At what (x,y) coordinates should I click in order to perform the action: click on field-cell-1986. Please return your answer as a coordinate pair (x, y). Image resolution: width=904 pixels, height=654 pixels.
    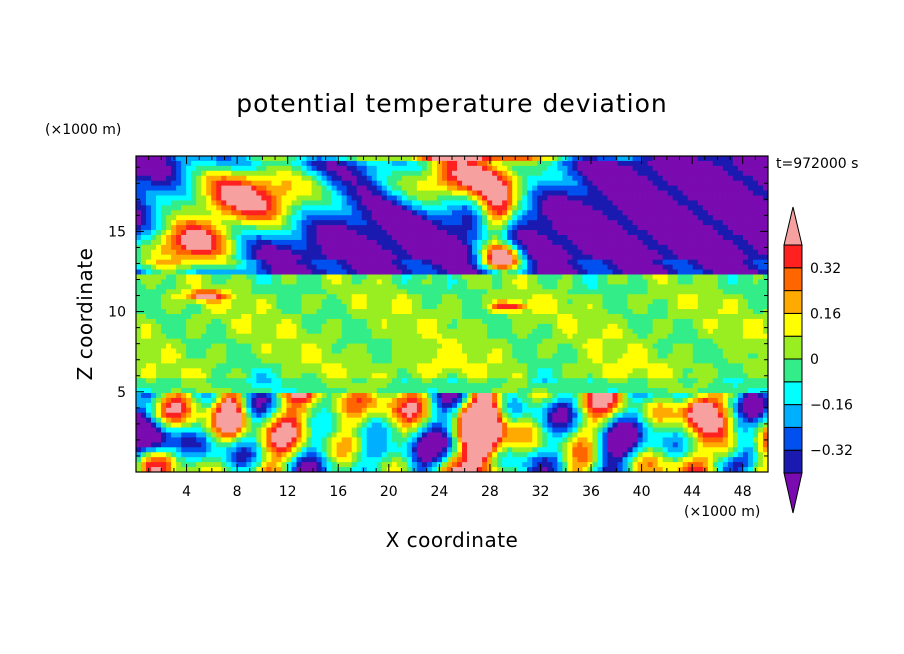
    Looking at the image, I should click on (620, 233).